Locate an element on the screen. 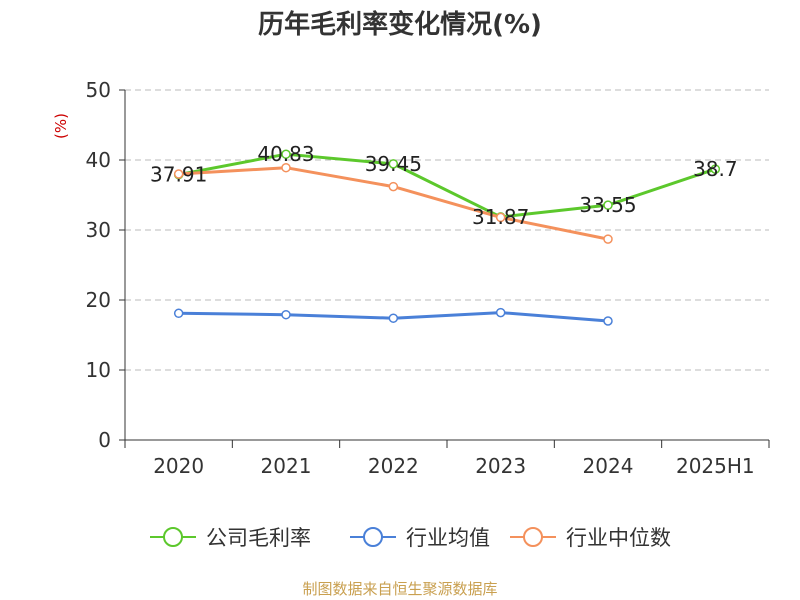 The width and height of the screenshot is (800, 600). legend-label: 行业中位数 is located at coordinates (618, 538).